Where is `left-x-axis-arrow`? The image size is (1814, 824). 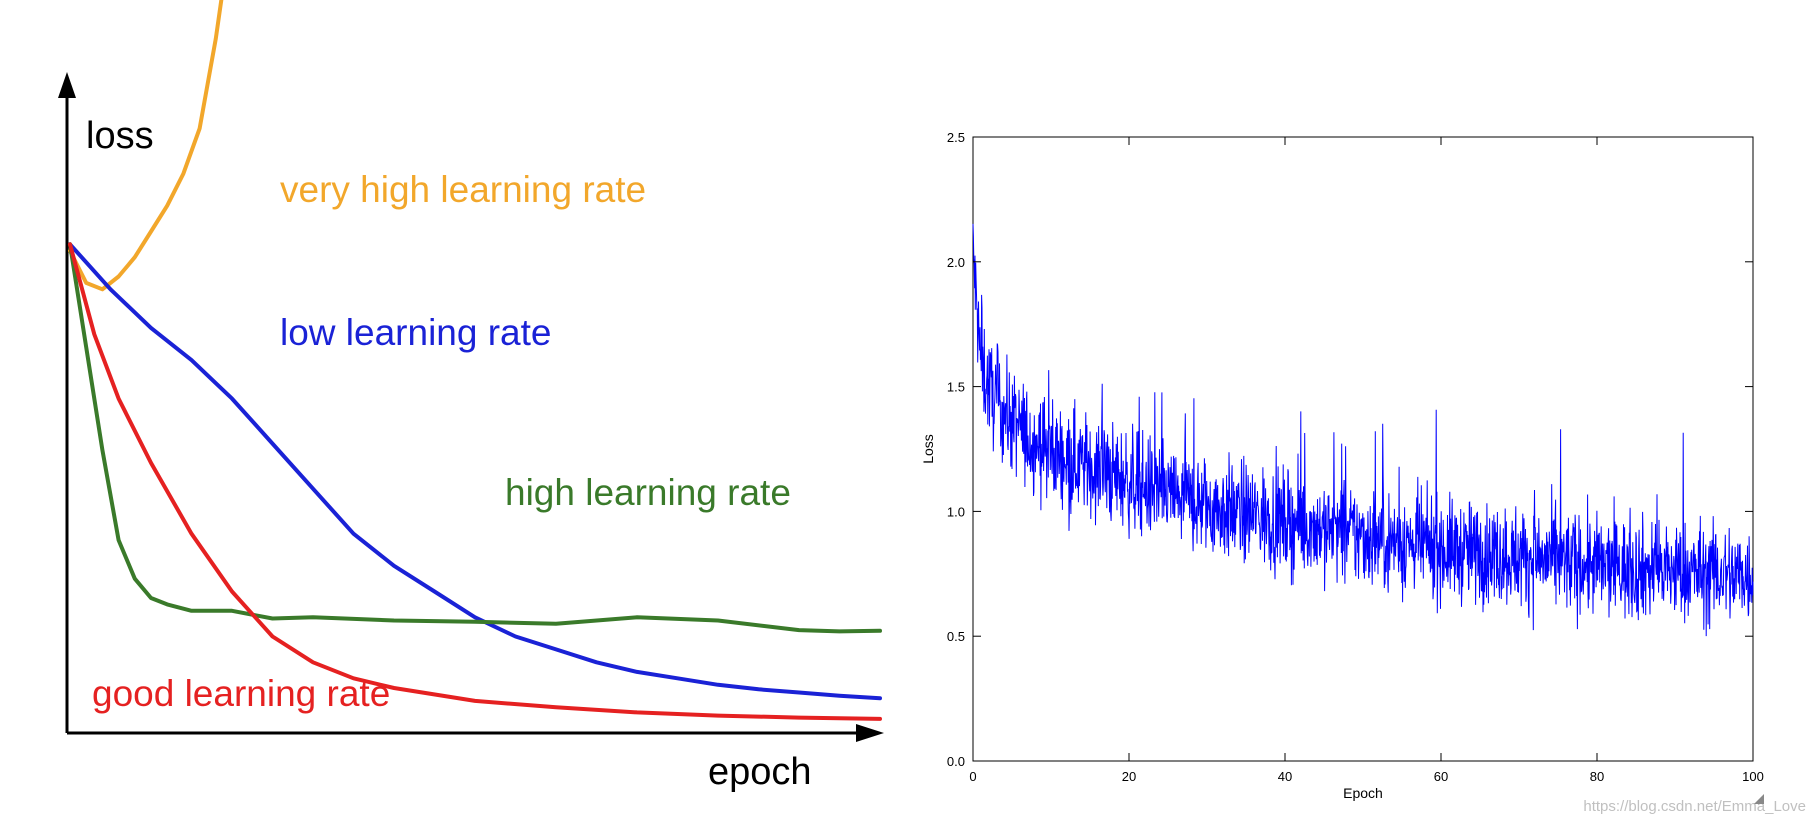 left-x-axis-arrow is located at coordinates (870, 733).